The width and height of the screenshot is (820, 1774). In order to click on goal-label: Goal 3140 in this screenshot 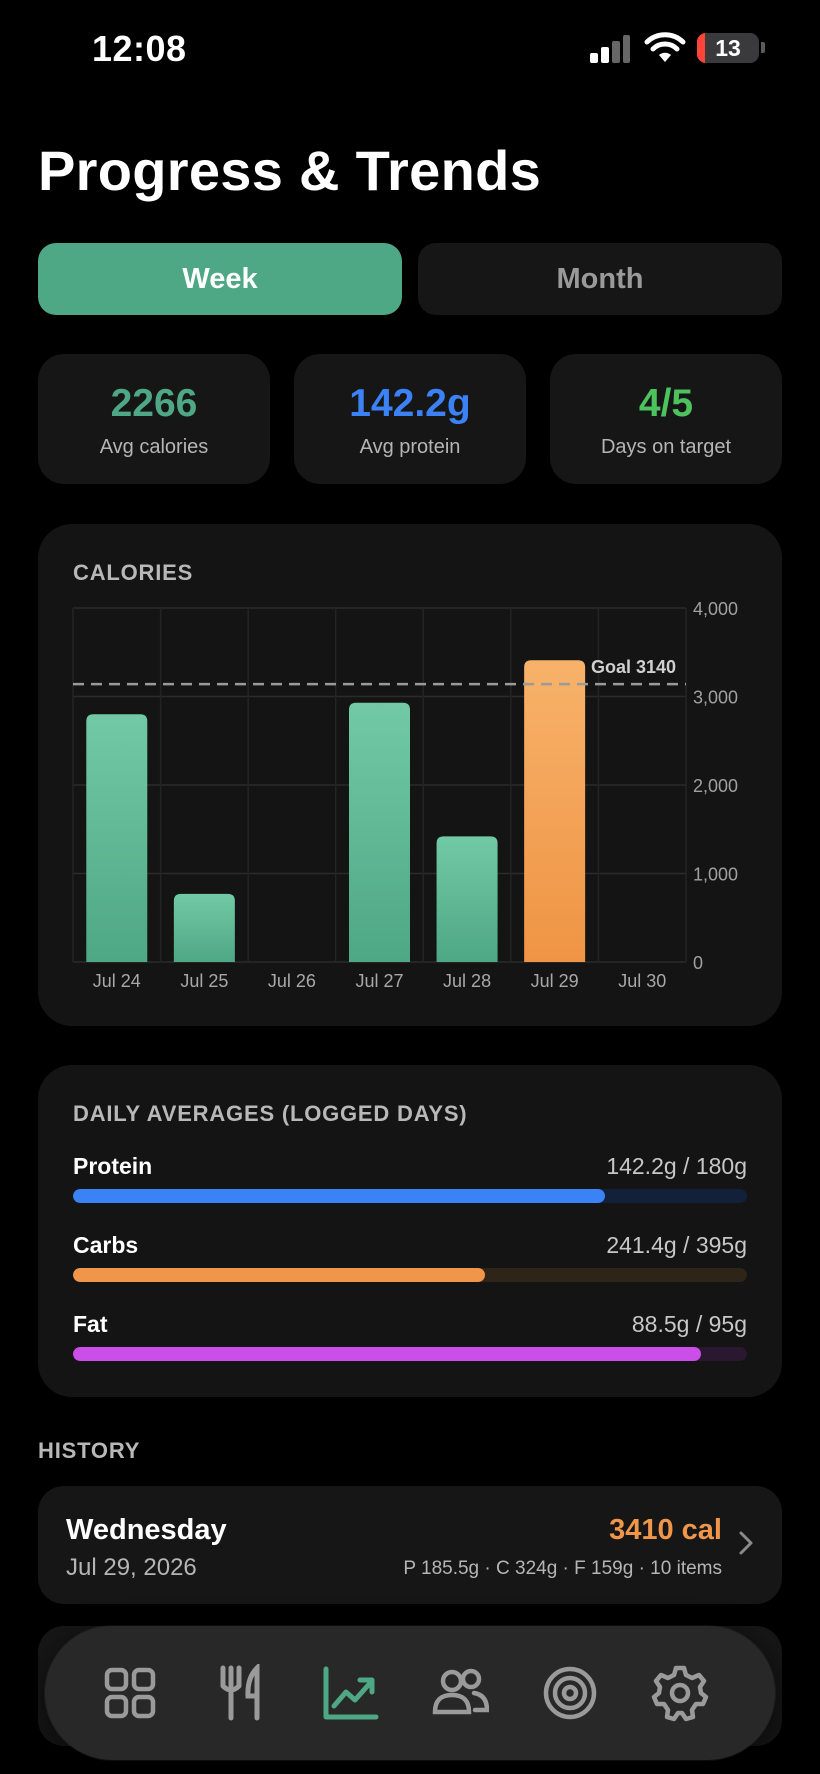, I will do `click(633, 667)`.